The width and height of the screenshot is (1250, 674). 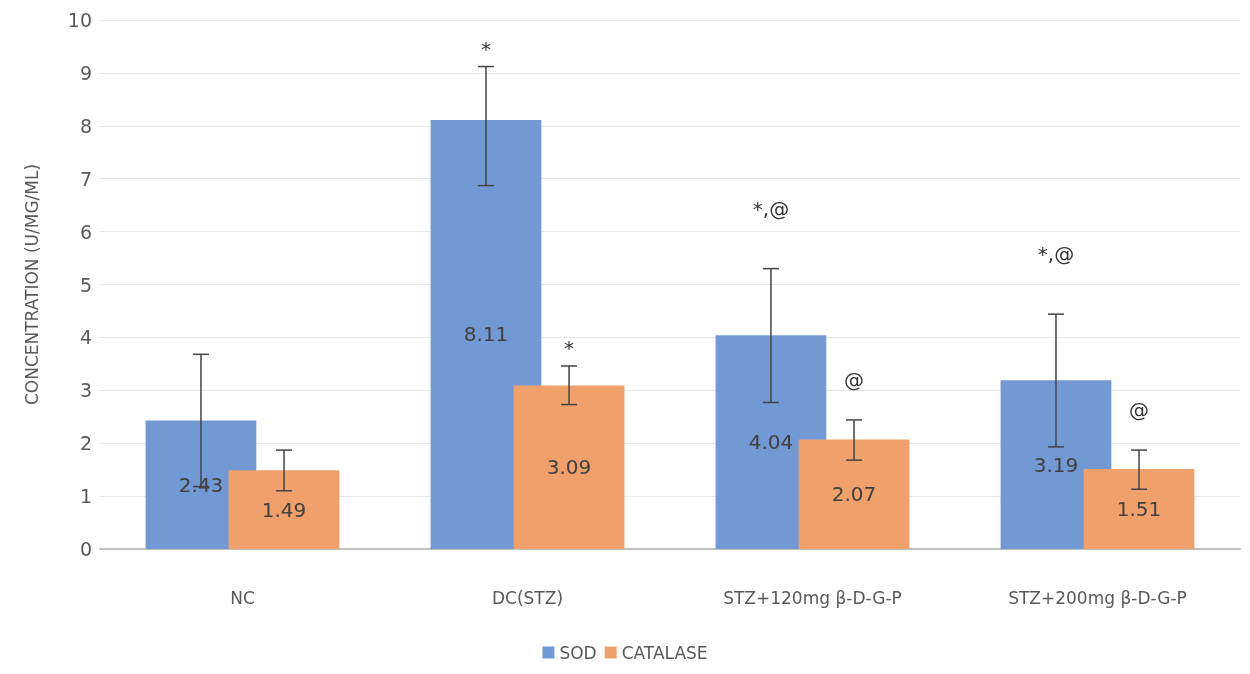 What do you see at coordinates (85, 549) in the screenshot?
I see `y-tick-label: 0` at bounding box center [85, 549].